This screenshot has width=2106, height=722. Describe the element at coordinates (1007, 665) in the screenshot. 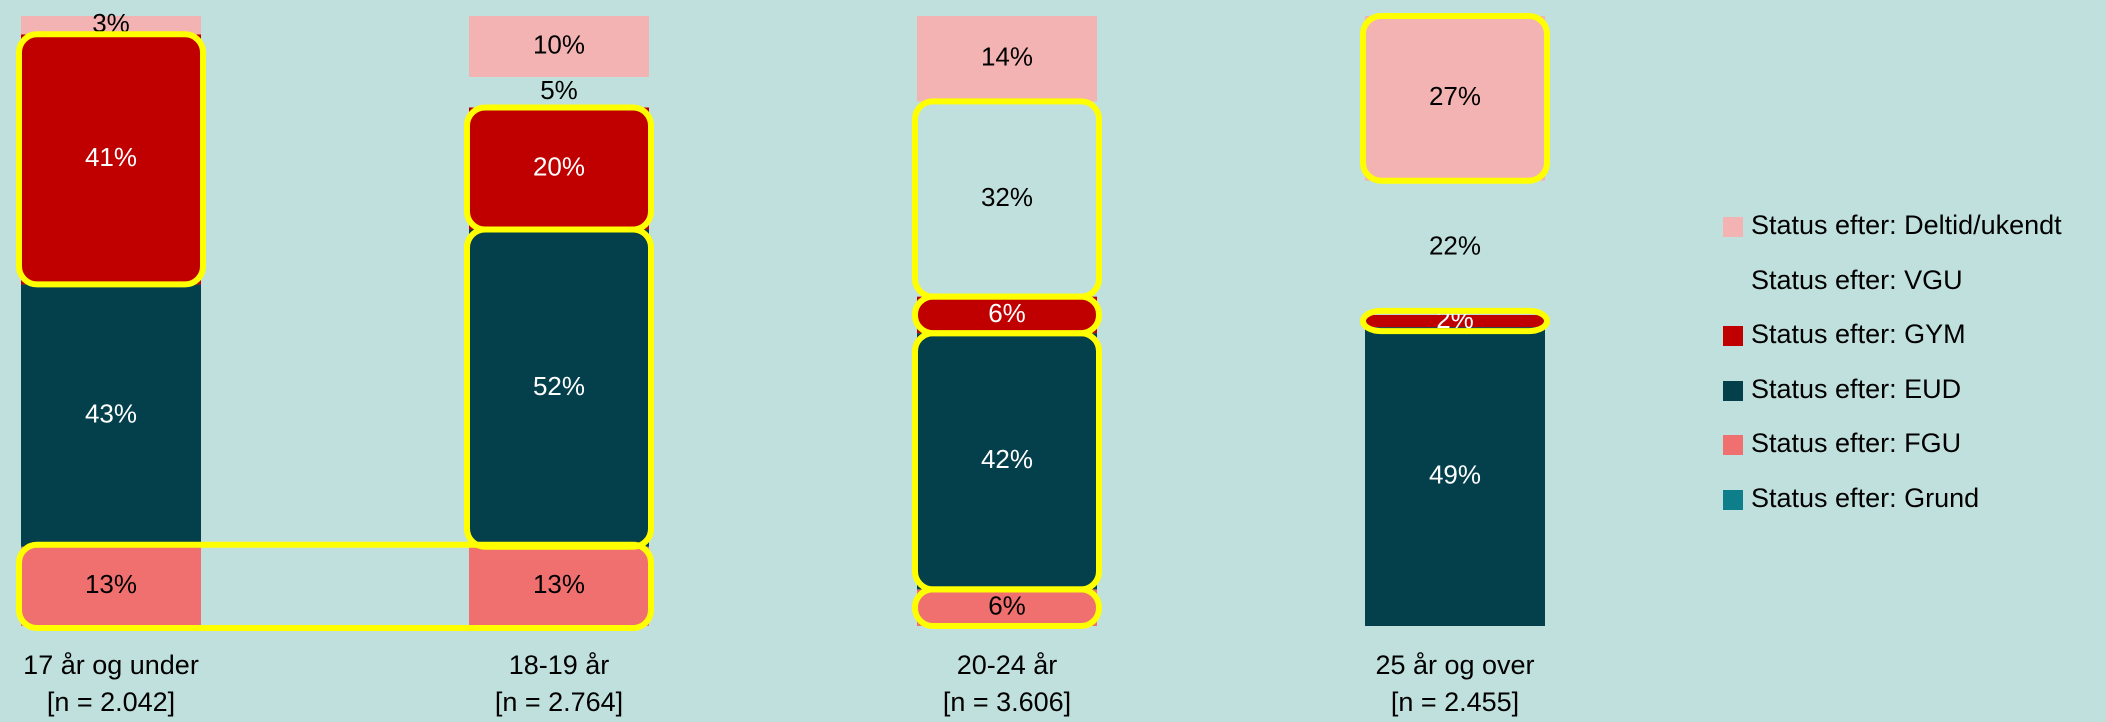

I see `x-tick-label: 20-24 år` at that location.